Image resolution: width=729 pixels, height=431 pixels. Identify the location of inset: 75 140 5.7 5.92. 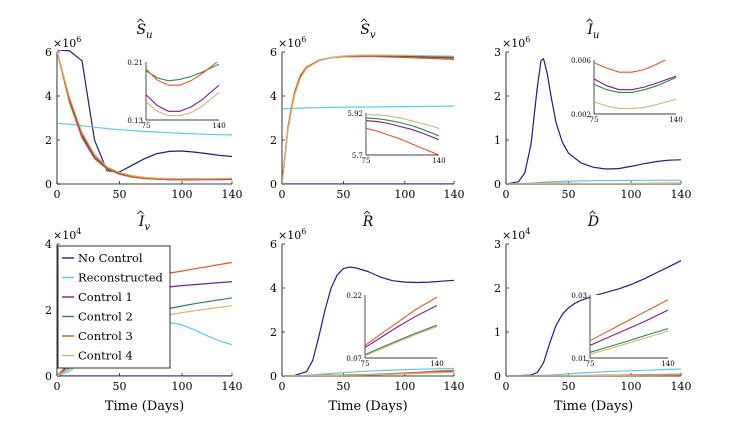
(396, 137).